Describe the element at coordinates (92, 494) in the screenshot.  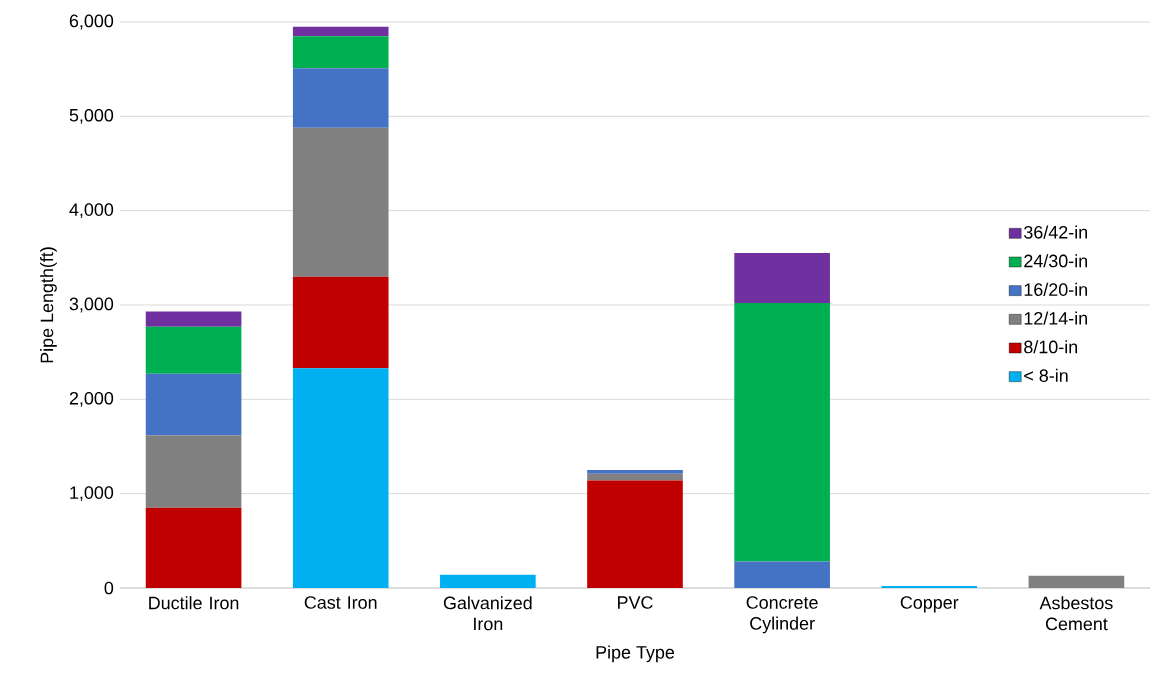
I see `y-tick-label: 1,000` at that location.